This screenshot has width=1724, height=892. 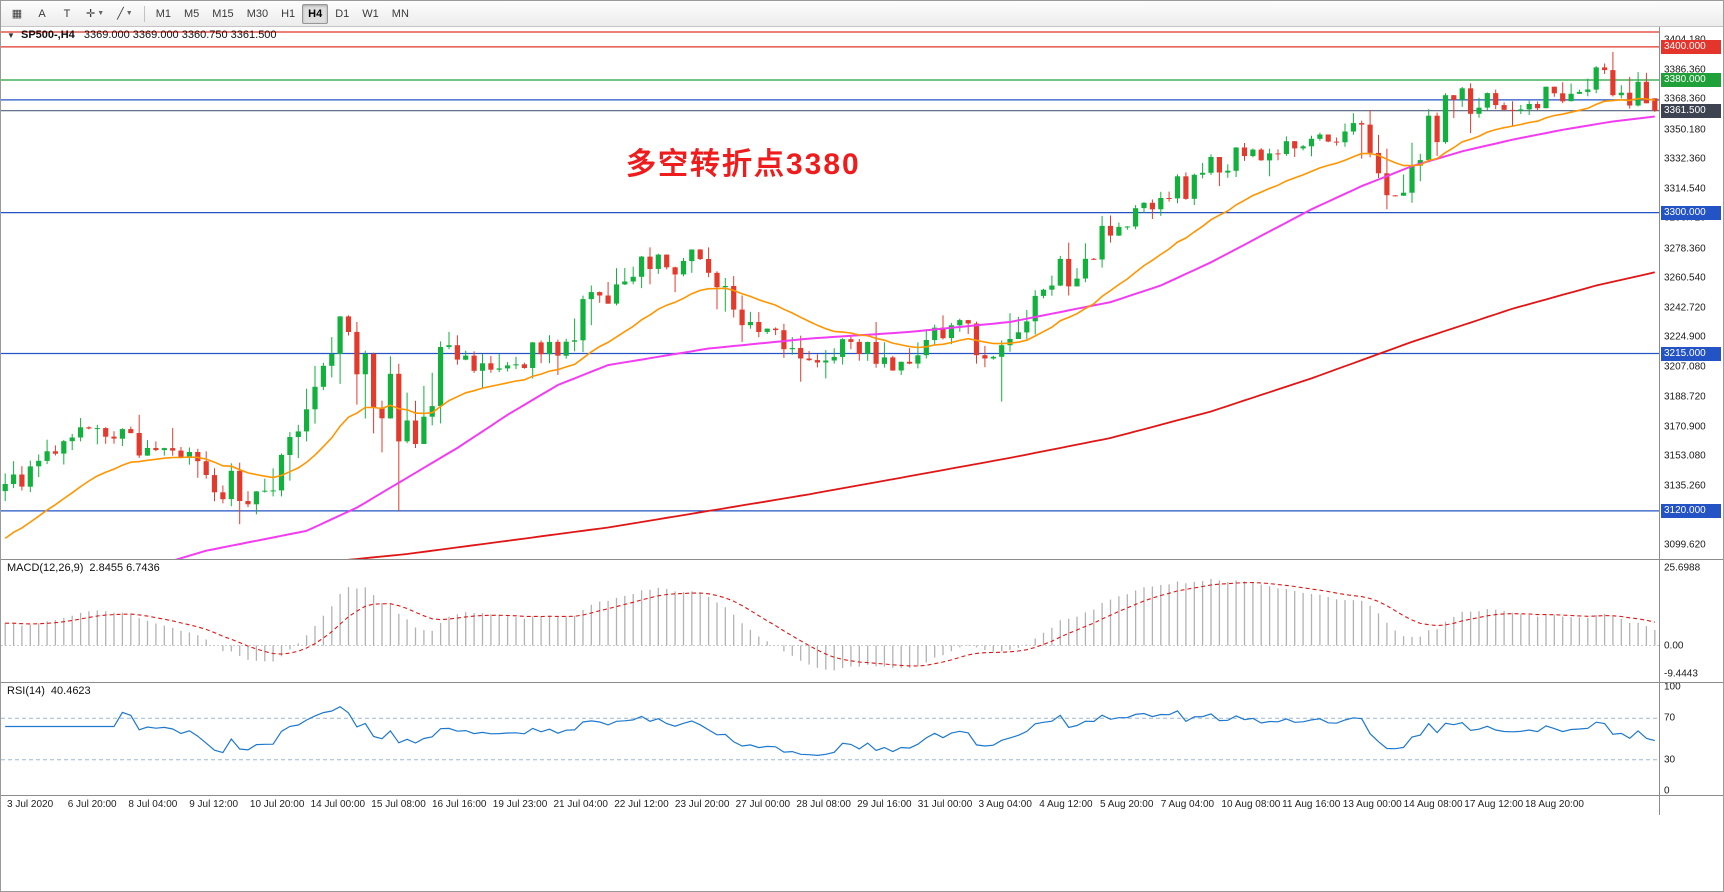 I want to click on crosshair-tool-button: ✛ ▼, so click(x=95, y=14).